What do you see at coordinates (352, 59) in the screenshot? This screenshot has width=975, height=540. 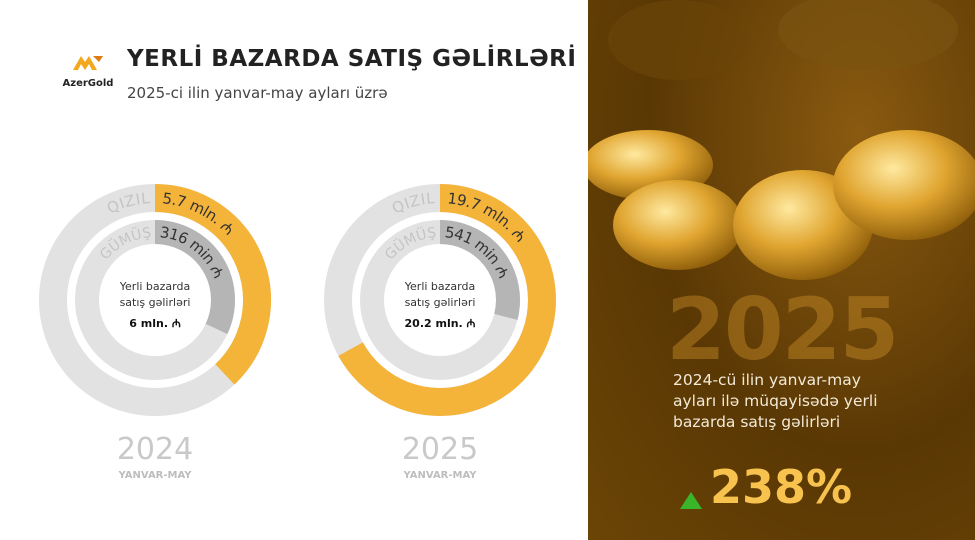 I see `page-title: YERLİ BAZARDA SATIŞ GƏLİRLƏRİ` at bounding box center [352, 59].